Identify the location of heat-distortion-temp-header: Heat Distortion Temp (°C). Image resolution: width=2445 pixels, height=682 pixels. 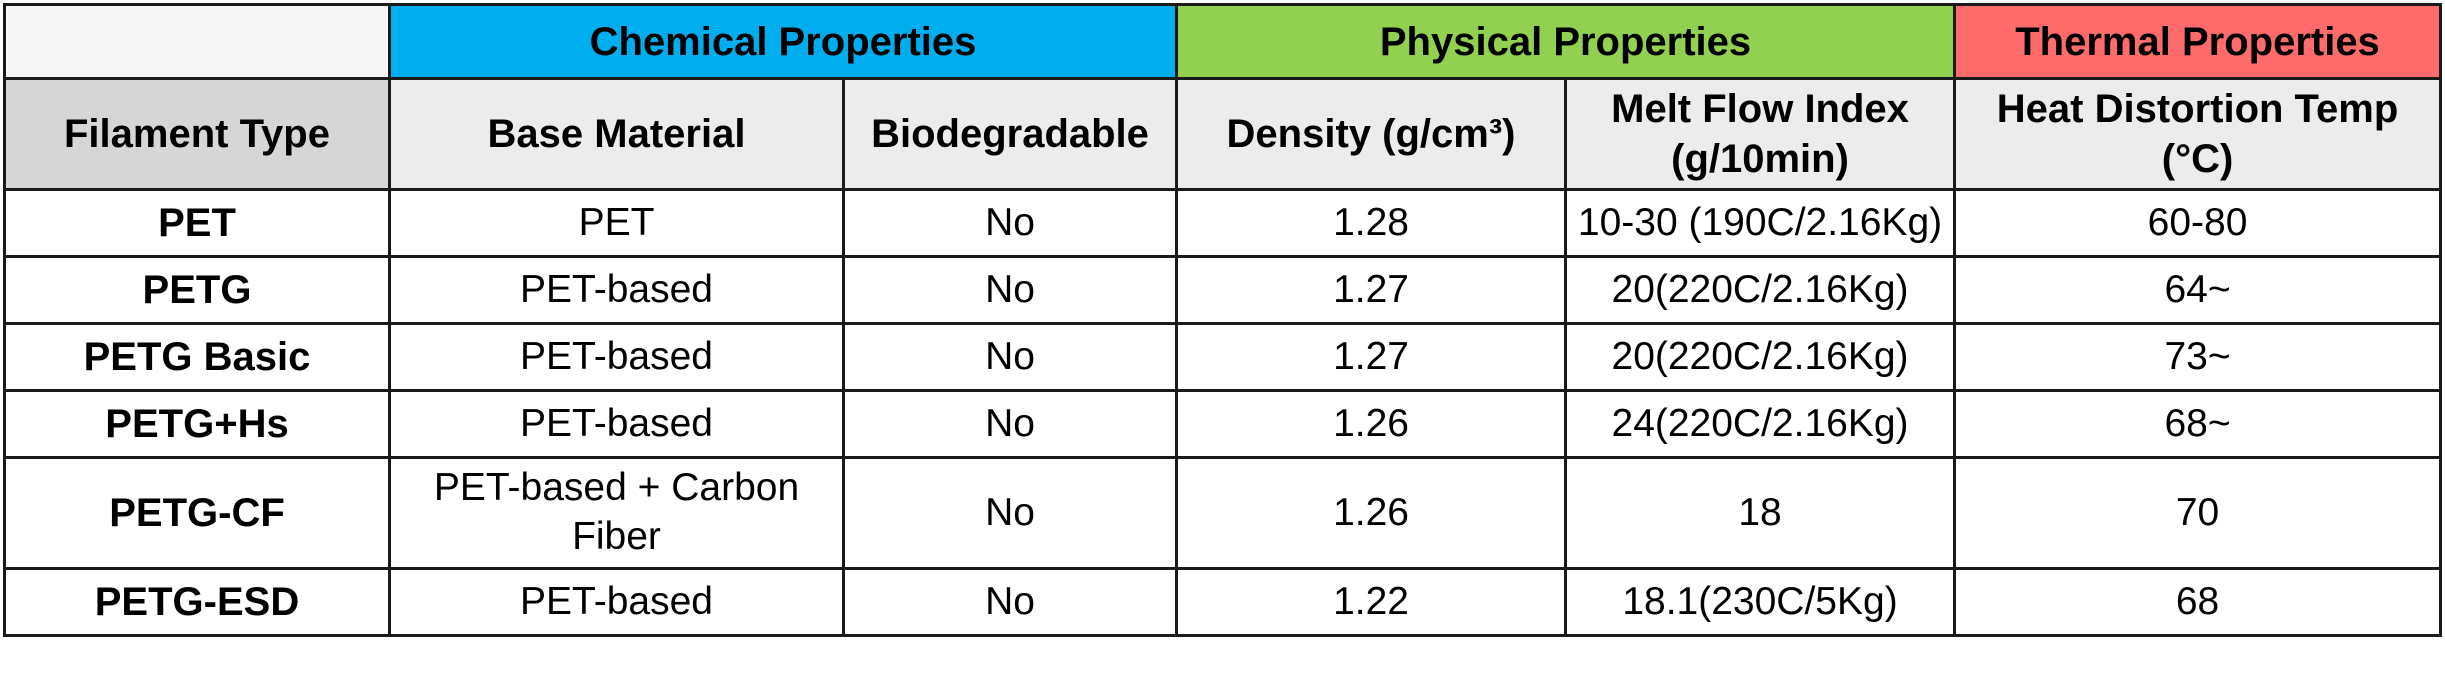
(2198, 134).